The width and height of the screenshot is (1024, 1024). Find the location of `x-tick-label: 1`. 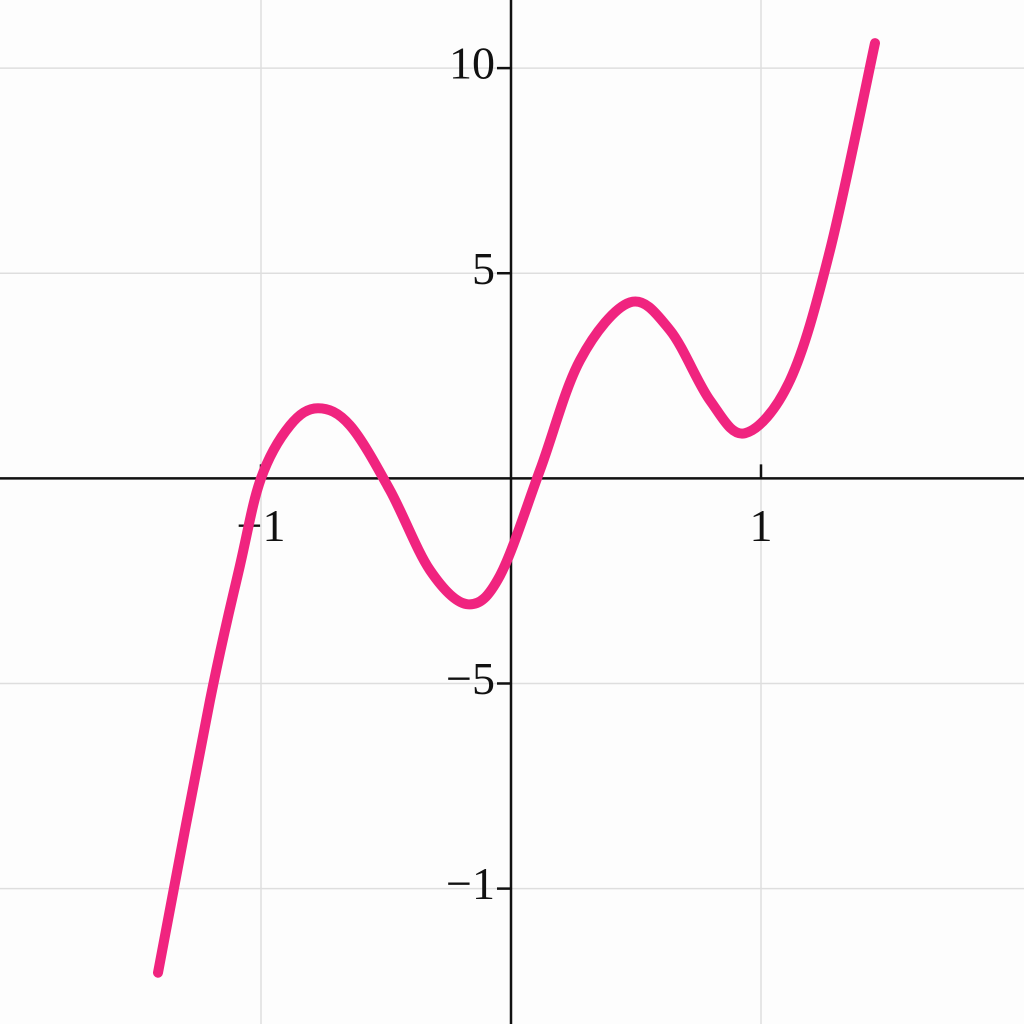

x-tick-label: 1 is located at coordinates (761, 525).